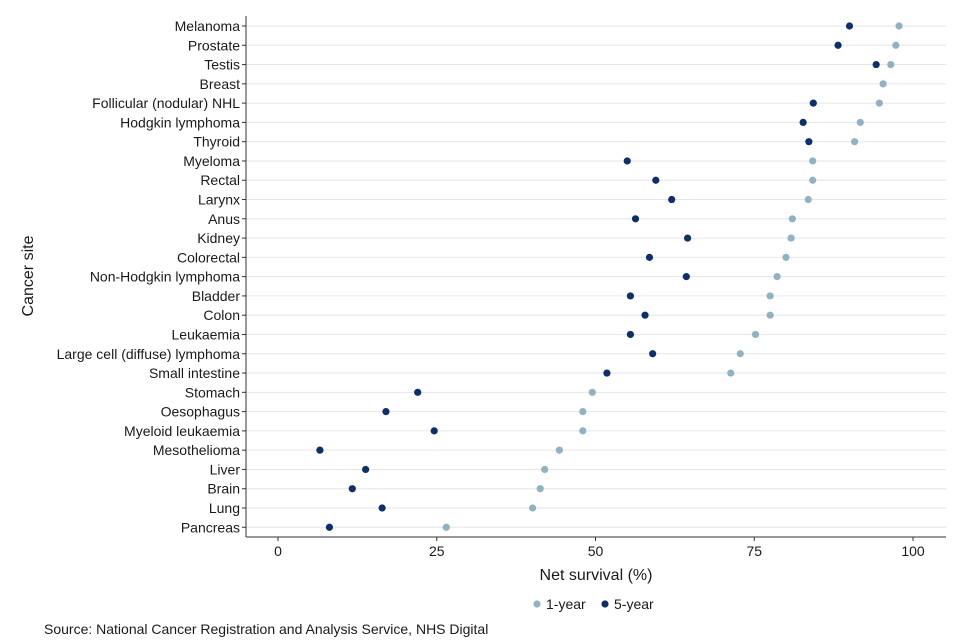  What do you see at coordinates (194, 373) in the screenshot?
I see `y-tick-label: Small intestine` at bounding box center [194, 373].